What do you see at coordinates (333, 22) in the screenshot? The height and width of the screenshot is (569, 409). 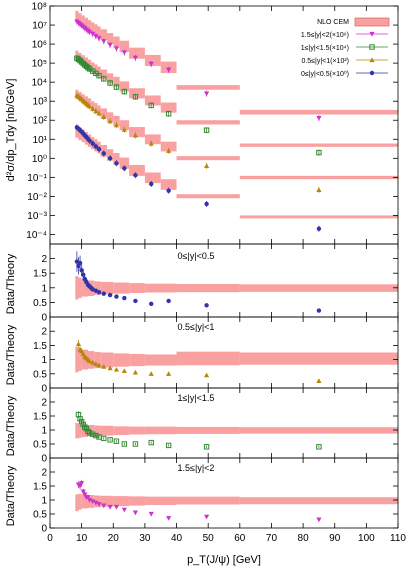 I see `legend-entry-nlo-cem: NLO CEM` at bounding box center [333, 22].